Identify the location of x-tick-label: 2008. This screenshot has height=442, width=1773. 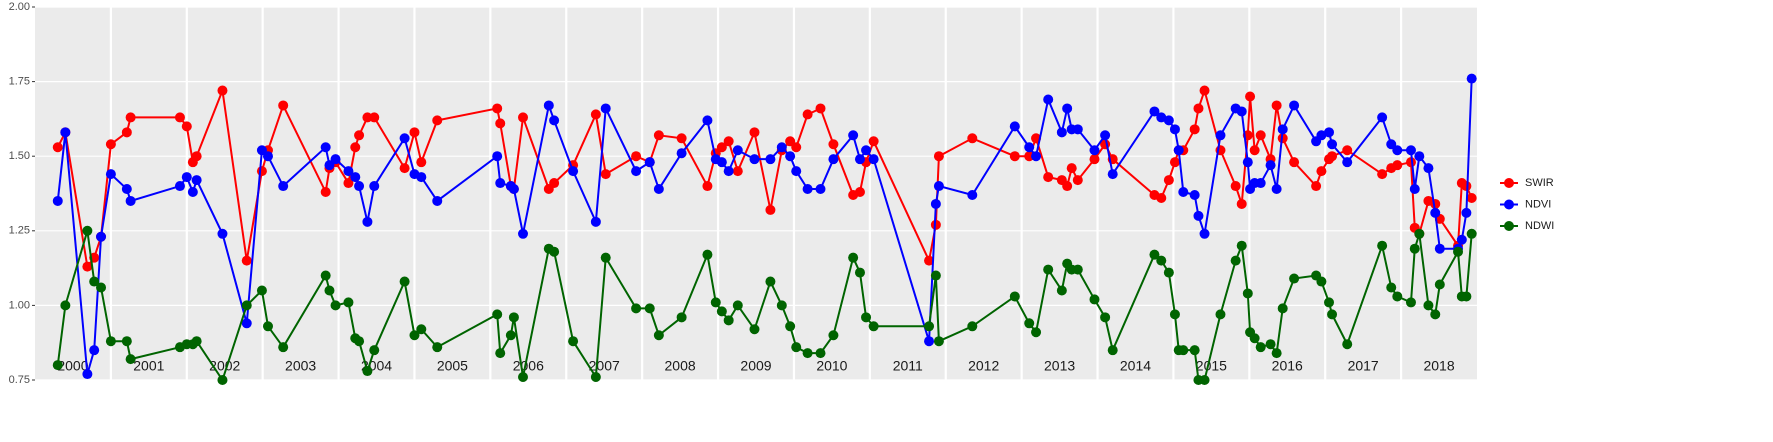
(680, 366).